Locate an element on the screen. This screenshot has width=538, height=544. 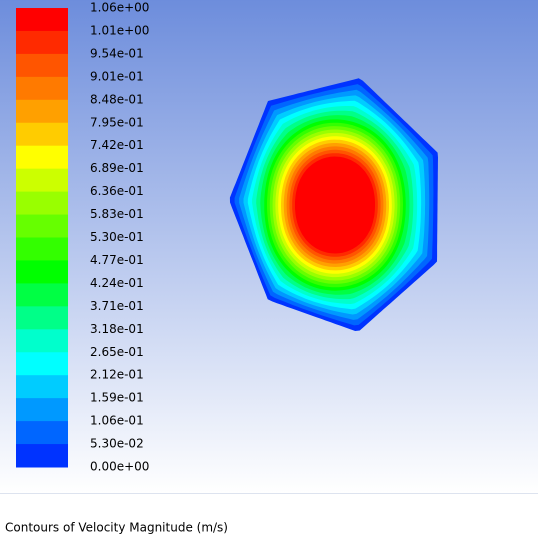
legend-label: 9.54e-01 is located at coordinates (117, 53).